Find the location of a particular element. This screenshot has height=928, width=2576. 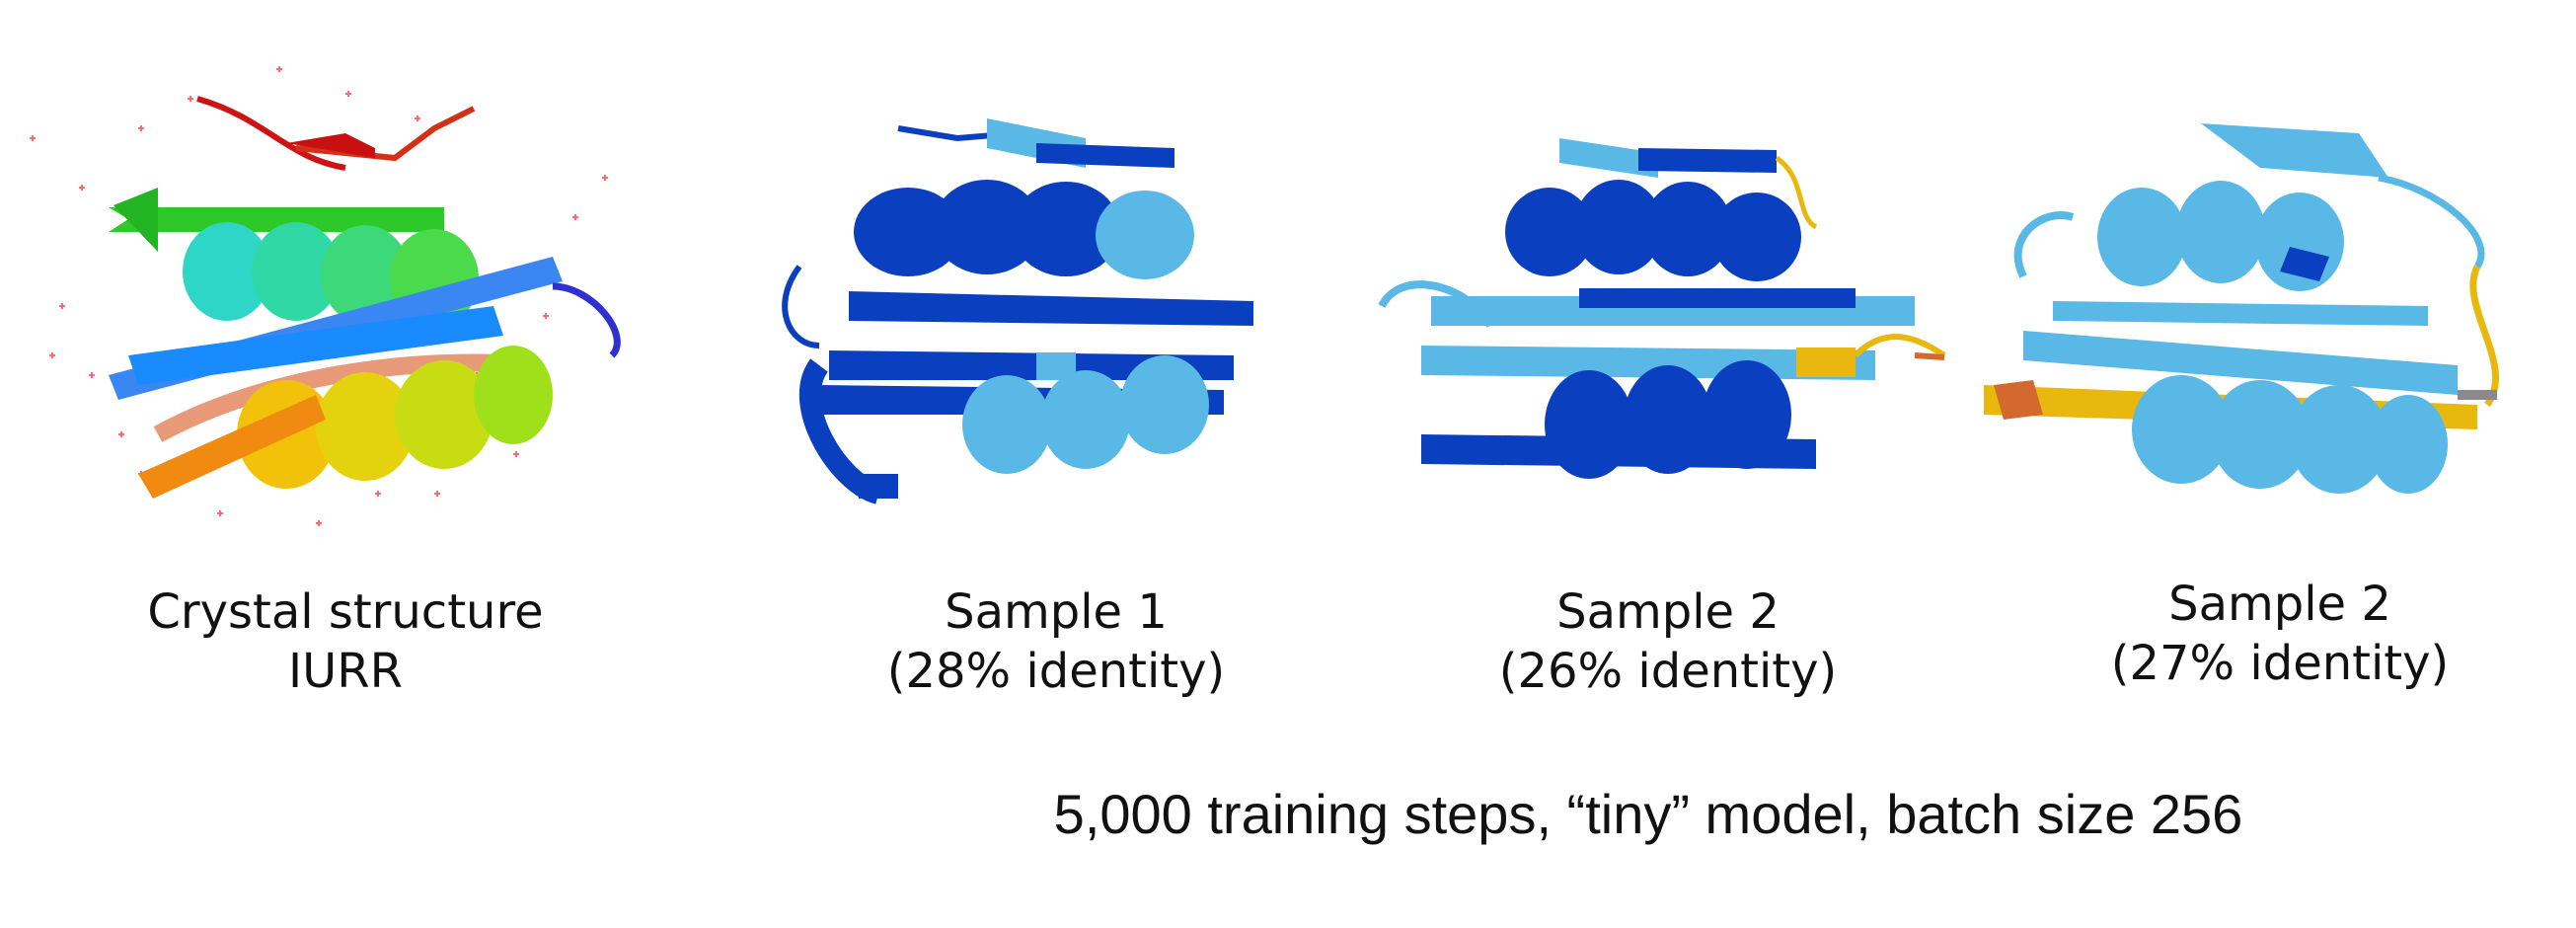

caption-subtitle: (26% identity) is located at coordinates (1668, 671).